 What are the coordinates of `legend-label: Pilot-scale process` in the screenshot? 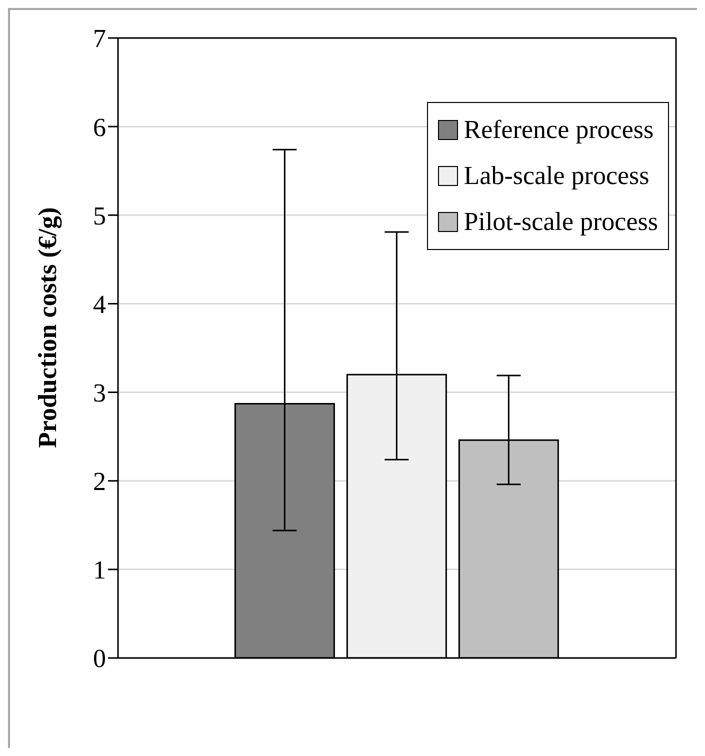 It's located at (561, 222).